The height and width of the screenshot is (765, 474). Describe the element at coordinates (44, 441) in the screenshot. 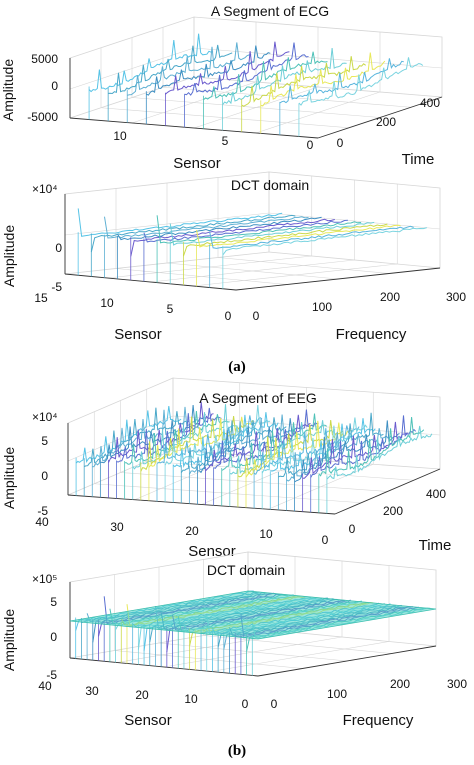

I see `eeg-z-tick-5: 5` at that location.